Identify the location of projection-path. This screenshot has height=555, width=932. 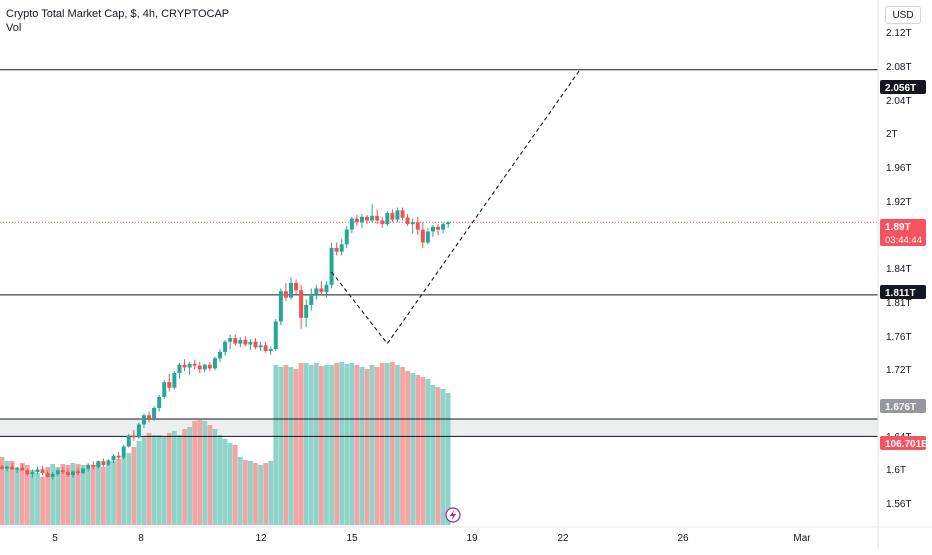
(456, 207).